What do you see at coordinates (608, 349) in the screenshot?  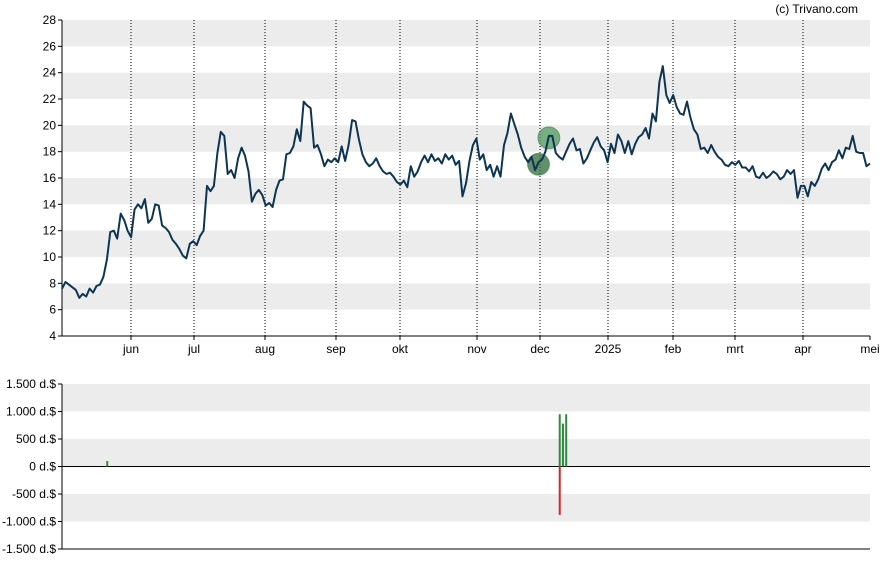 I see `price-x-tick-label: 2025` at bounding box center [608, 349].